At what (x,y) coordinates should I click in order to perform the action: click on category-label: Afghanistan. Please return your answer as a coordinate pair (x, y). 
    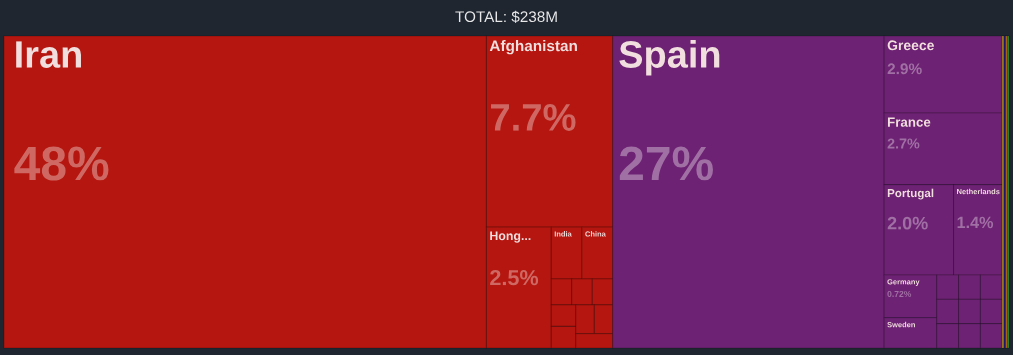
    Looking at the image, I should click on (533, 47).